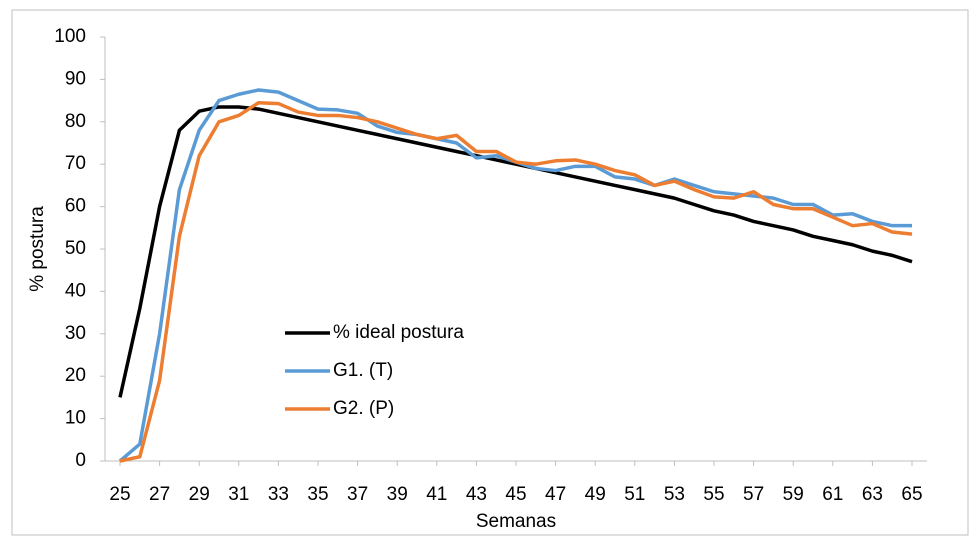 This screenshot has height=536, width=978. What do you see at coordinates (793, 494) in the screenshot?
I see `x-tick-label: 59` at bounding box center [793, 494].